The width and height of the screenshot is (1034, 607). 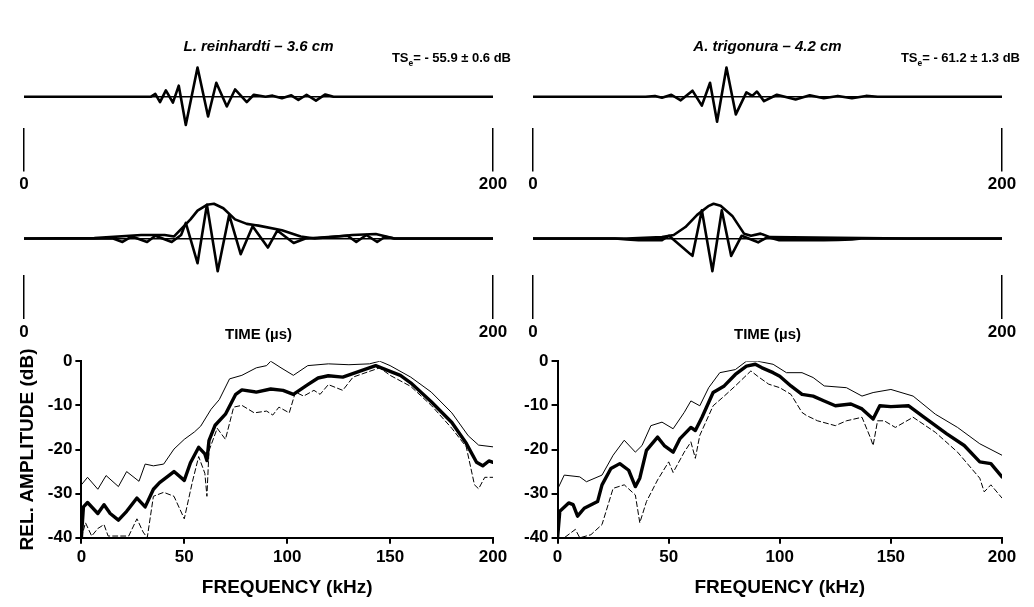 I want to click on chart-title: L. reinhardti – 3.6 cm, so click(x=258, y=46).